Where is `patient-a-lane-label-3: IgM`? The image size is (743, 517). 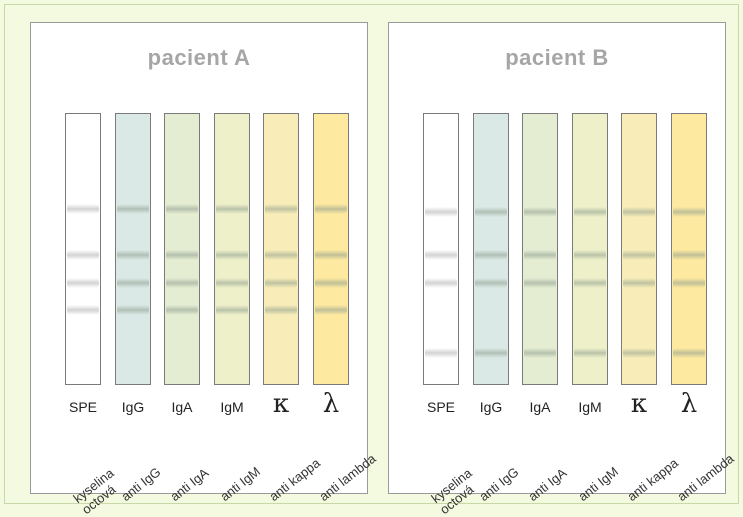 patient-a-lane-label-3: IgM is located at coordinates (232, 407).